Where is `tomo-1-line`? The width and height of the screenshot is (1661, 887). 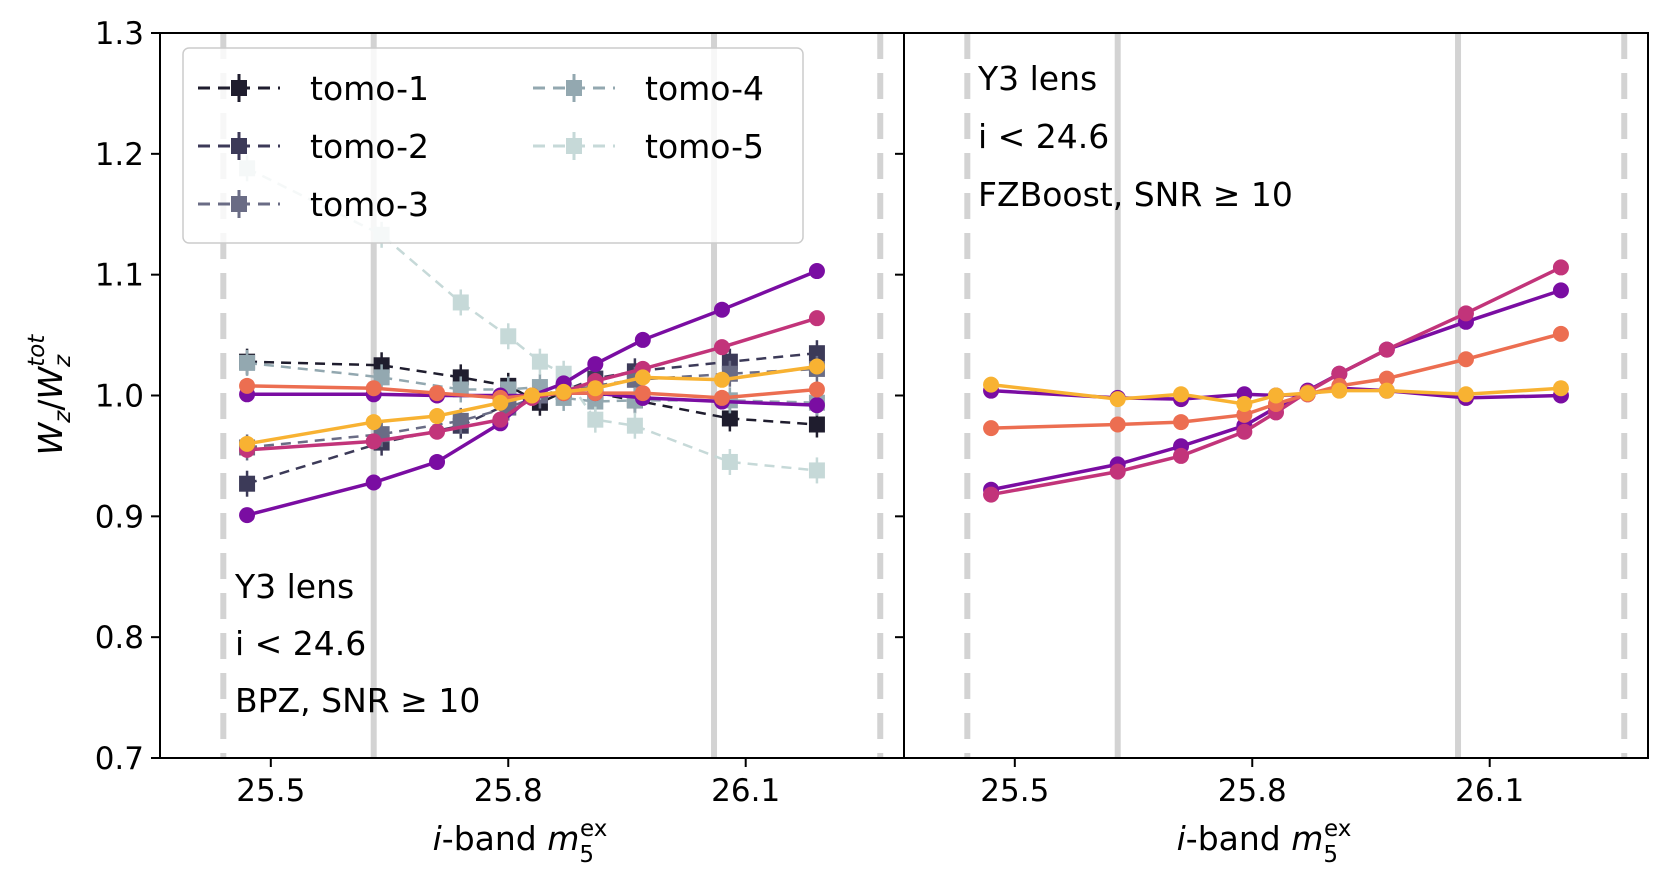
tomo-1-line is located at coordinates (532, 393).